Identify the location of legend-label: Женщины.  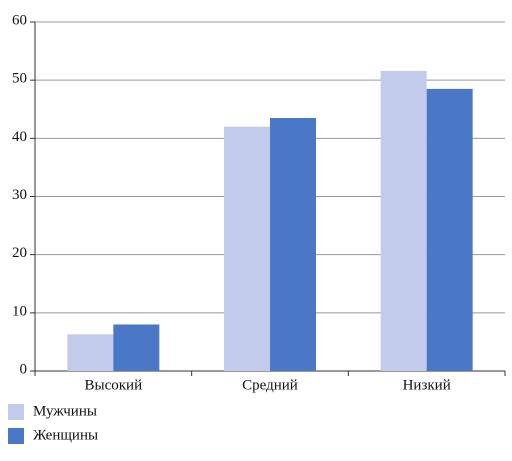
(65, 435).